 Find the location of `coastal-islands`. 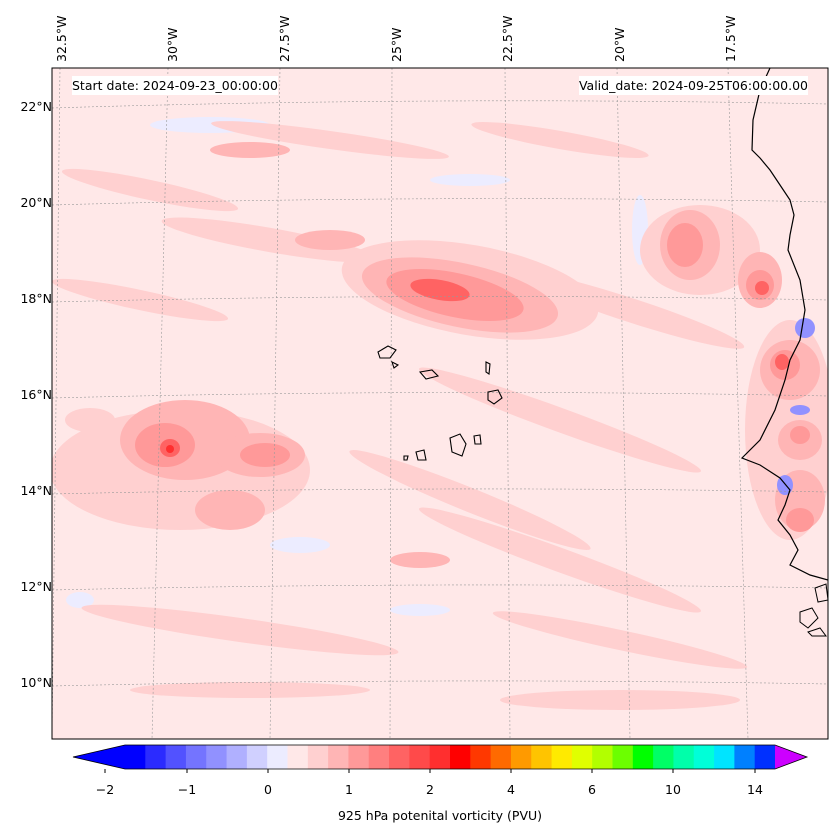

coastal-islands is located at coordinates (813, 610).